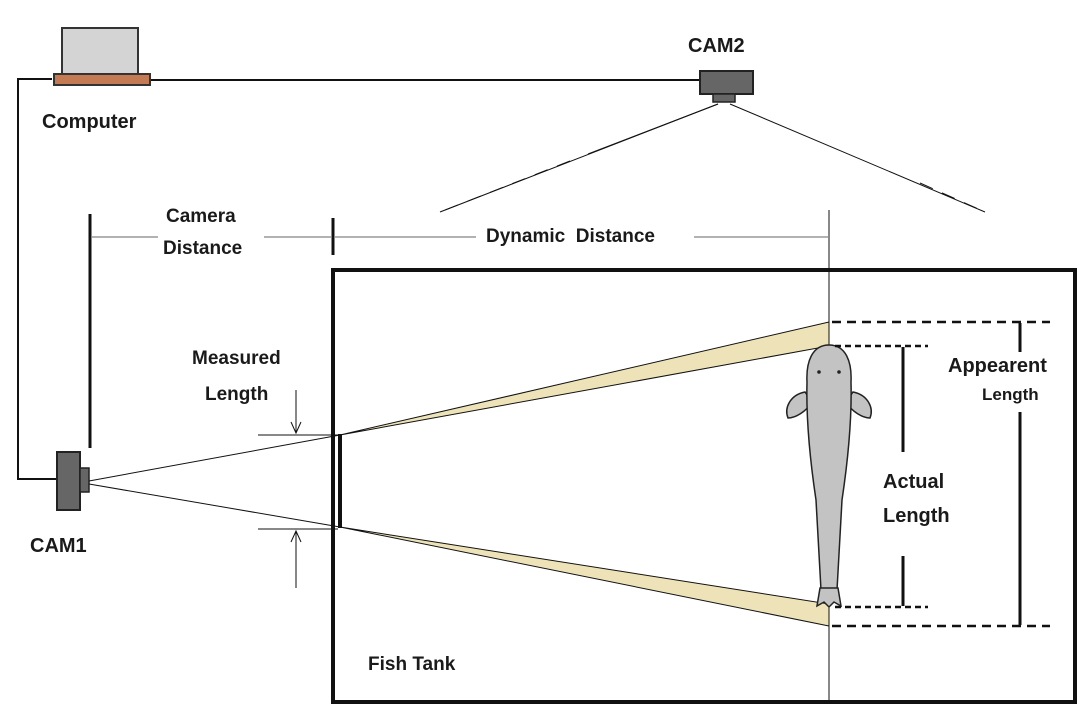 This screenshot has height=714, width=1088. I want to click on measured-length-label-line2: Length, so click(236, 394).